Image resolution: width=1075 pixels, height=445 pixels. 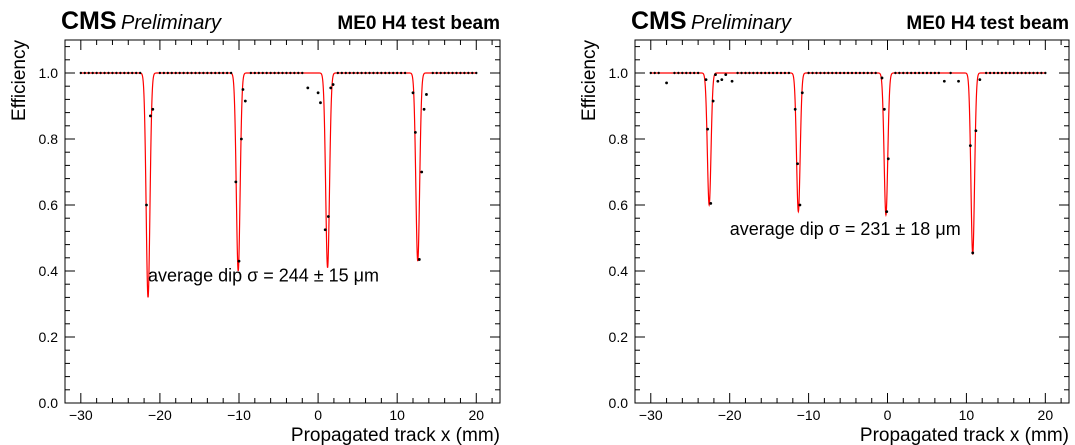 I want to click on x-tick-label: −10, so click(x=239, y=415).